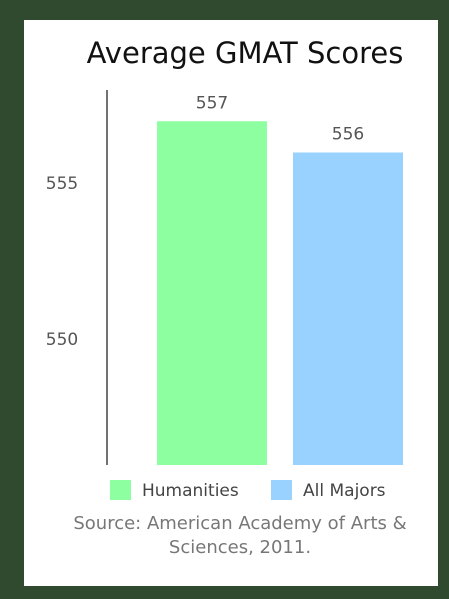  Describe the element at coordinates (245, 53) in the screenshot. I see `chart-title: Average GMAT Scores` at that location.